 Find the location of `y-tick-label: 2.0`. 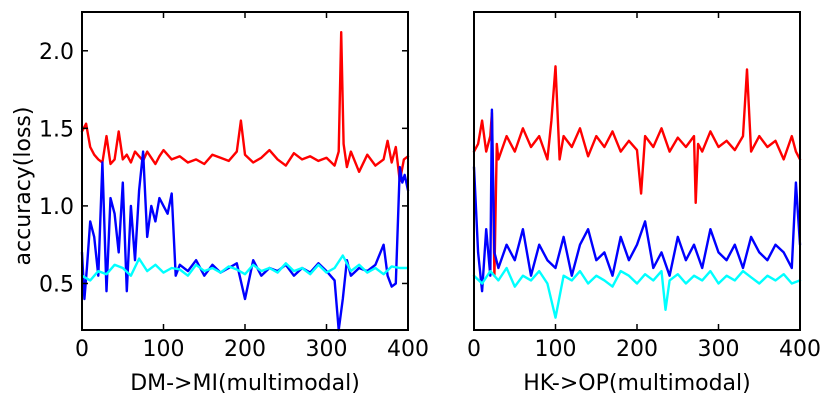

y-tick-label: 2.0 is located at coordinates (56, 52).